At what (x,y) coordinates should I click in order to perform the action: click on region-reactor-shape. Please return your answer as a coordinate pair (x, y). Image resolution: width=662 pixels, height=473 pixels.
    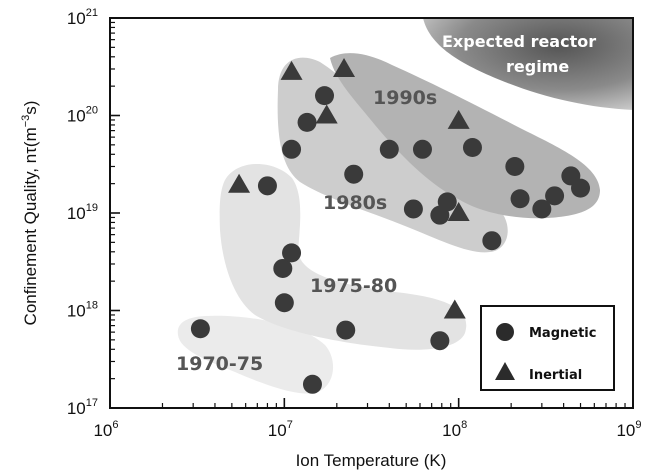
    Looking at the image, I should click on (528, 64).